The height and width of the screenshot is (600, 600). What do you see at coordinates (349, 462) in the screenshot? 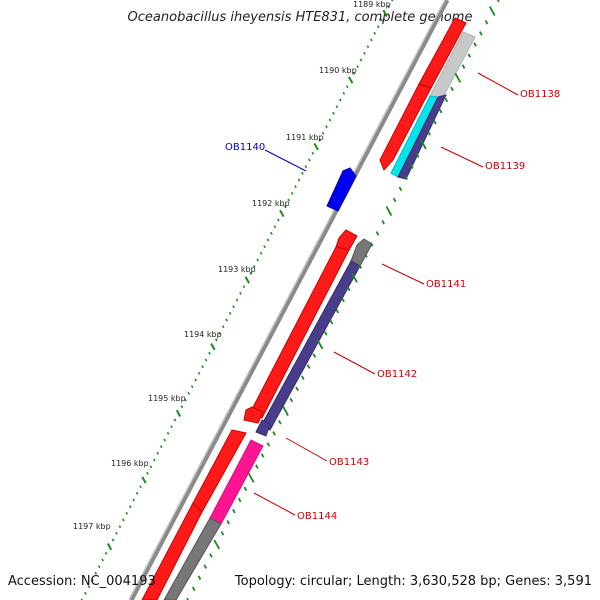
I see `gene-label-ob1143: OB1143` at bounding box center [349, 462].